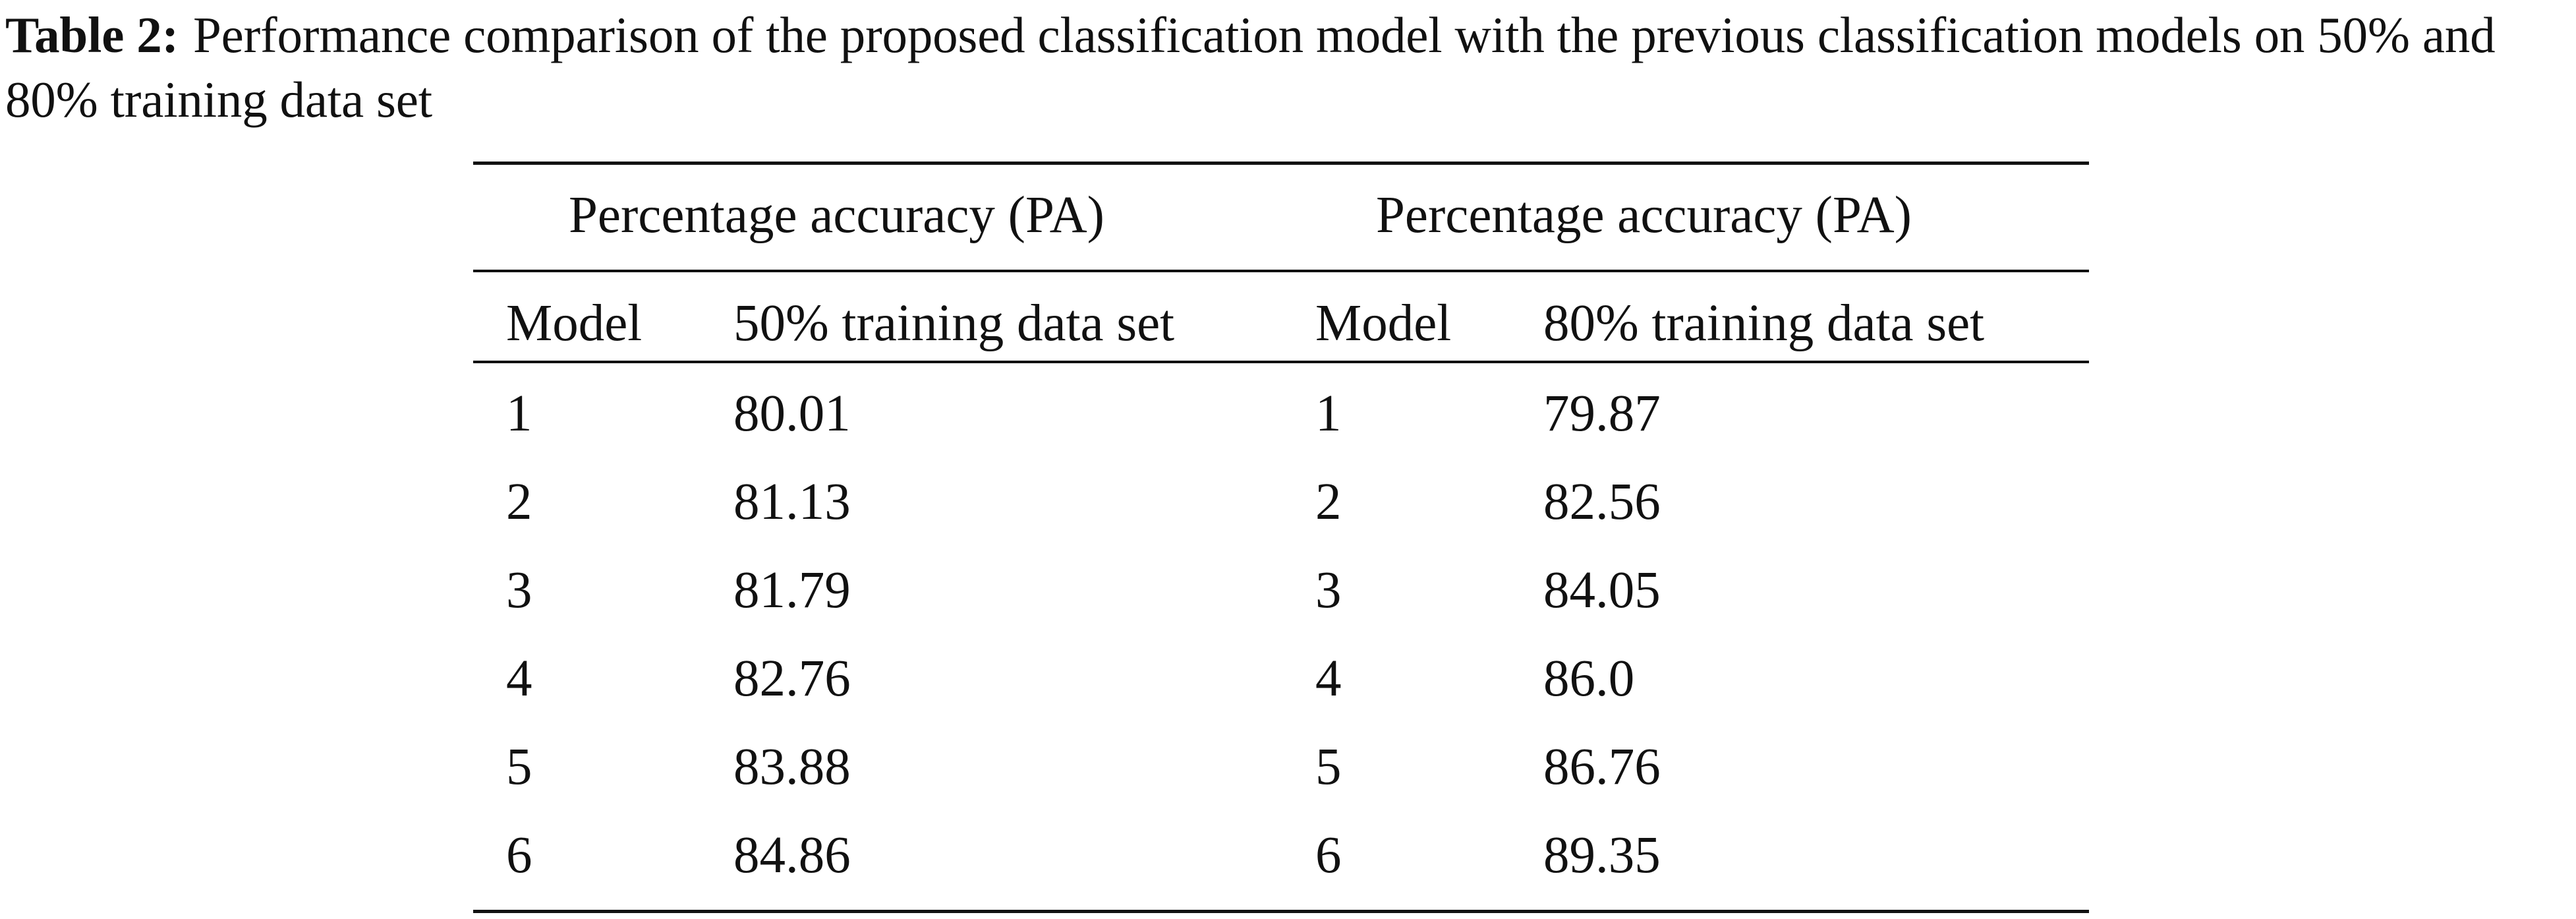 This screenshot has height=919, width=2576. What do you see at coordinates (1602, 502) in the screenshot?
I see `table-cell: 82.56` at bounding box center [1602, 502].